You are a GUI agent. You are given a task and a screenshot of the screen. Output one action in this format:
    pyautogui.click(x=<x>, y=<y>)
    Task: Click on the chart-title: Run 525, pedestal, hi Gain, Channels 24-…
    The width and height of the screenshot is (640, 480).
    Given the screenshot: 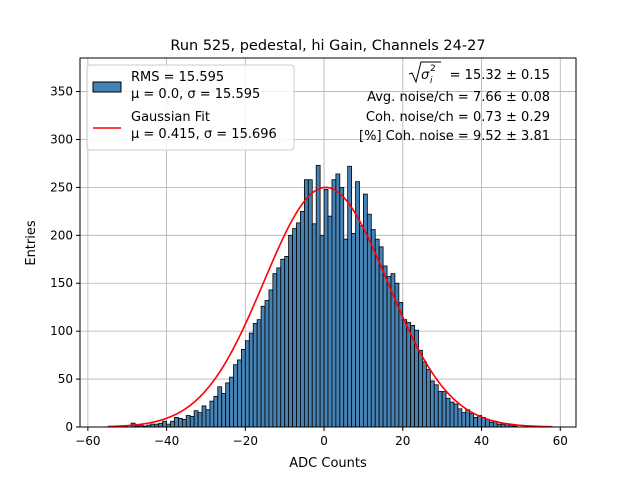 What is the action you would take?
    pyautogui.click(x=327, y=46)
    